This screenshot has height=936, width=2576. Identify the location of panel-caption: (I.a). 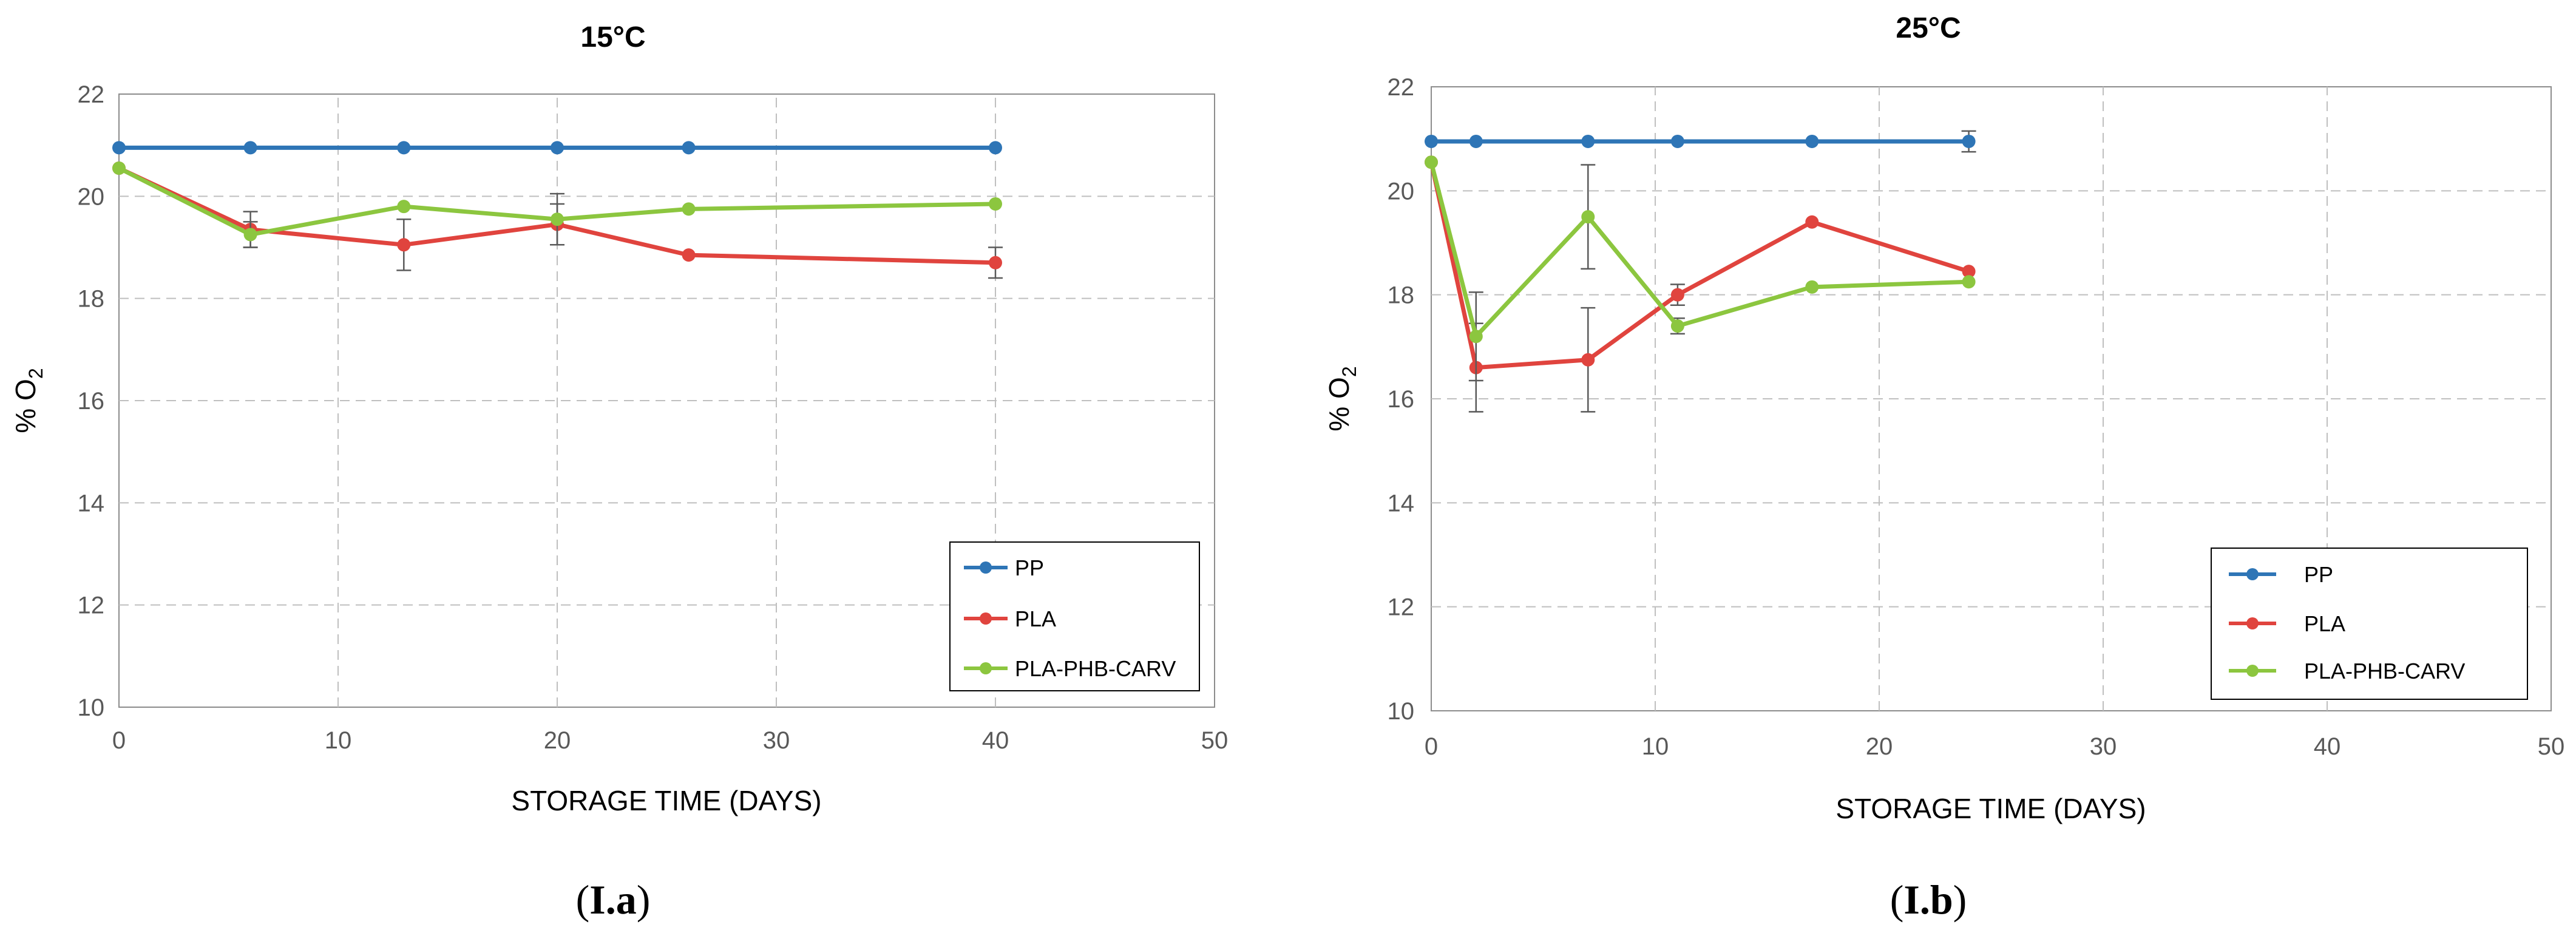
(613, 900).